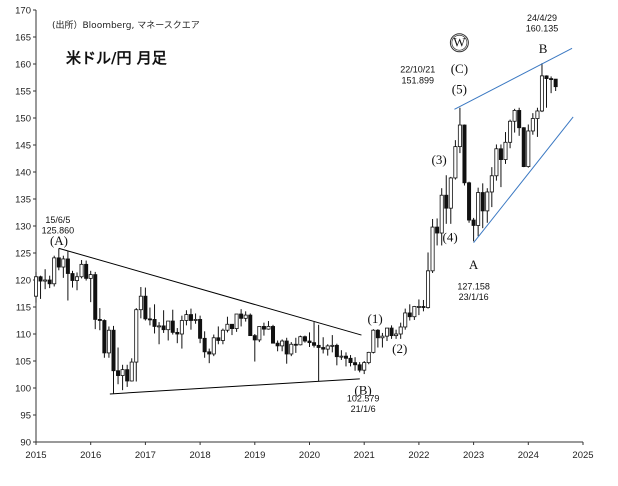  Describe the element at coordinates (309, 455) in the screenshot. I see `x-tick-label: 2020` at that location.